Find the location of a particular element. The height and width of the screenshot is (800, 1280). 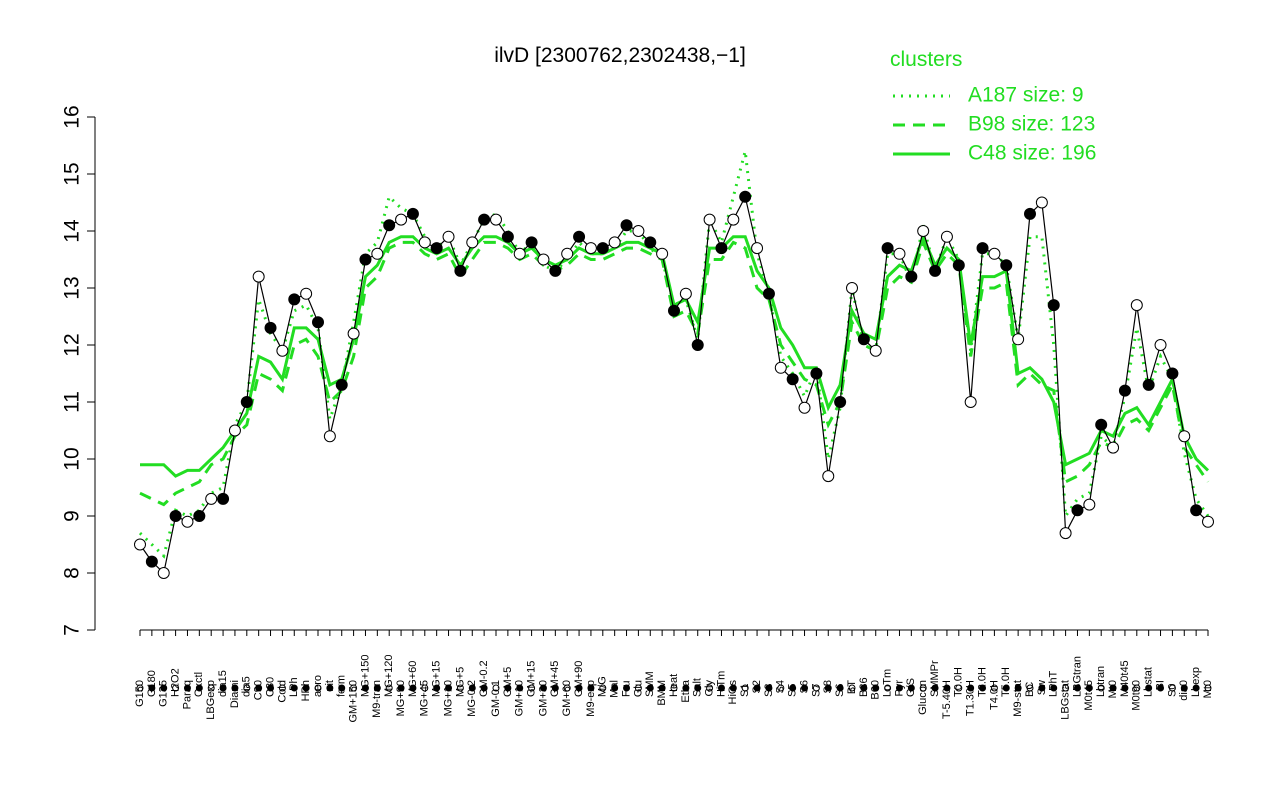

x-tick-label: S5 is located at coordinates (793, 690).